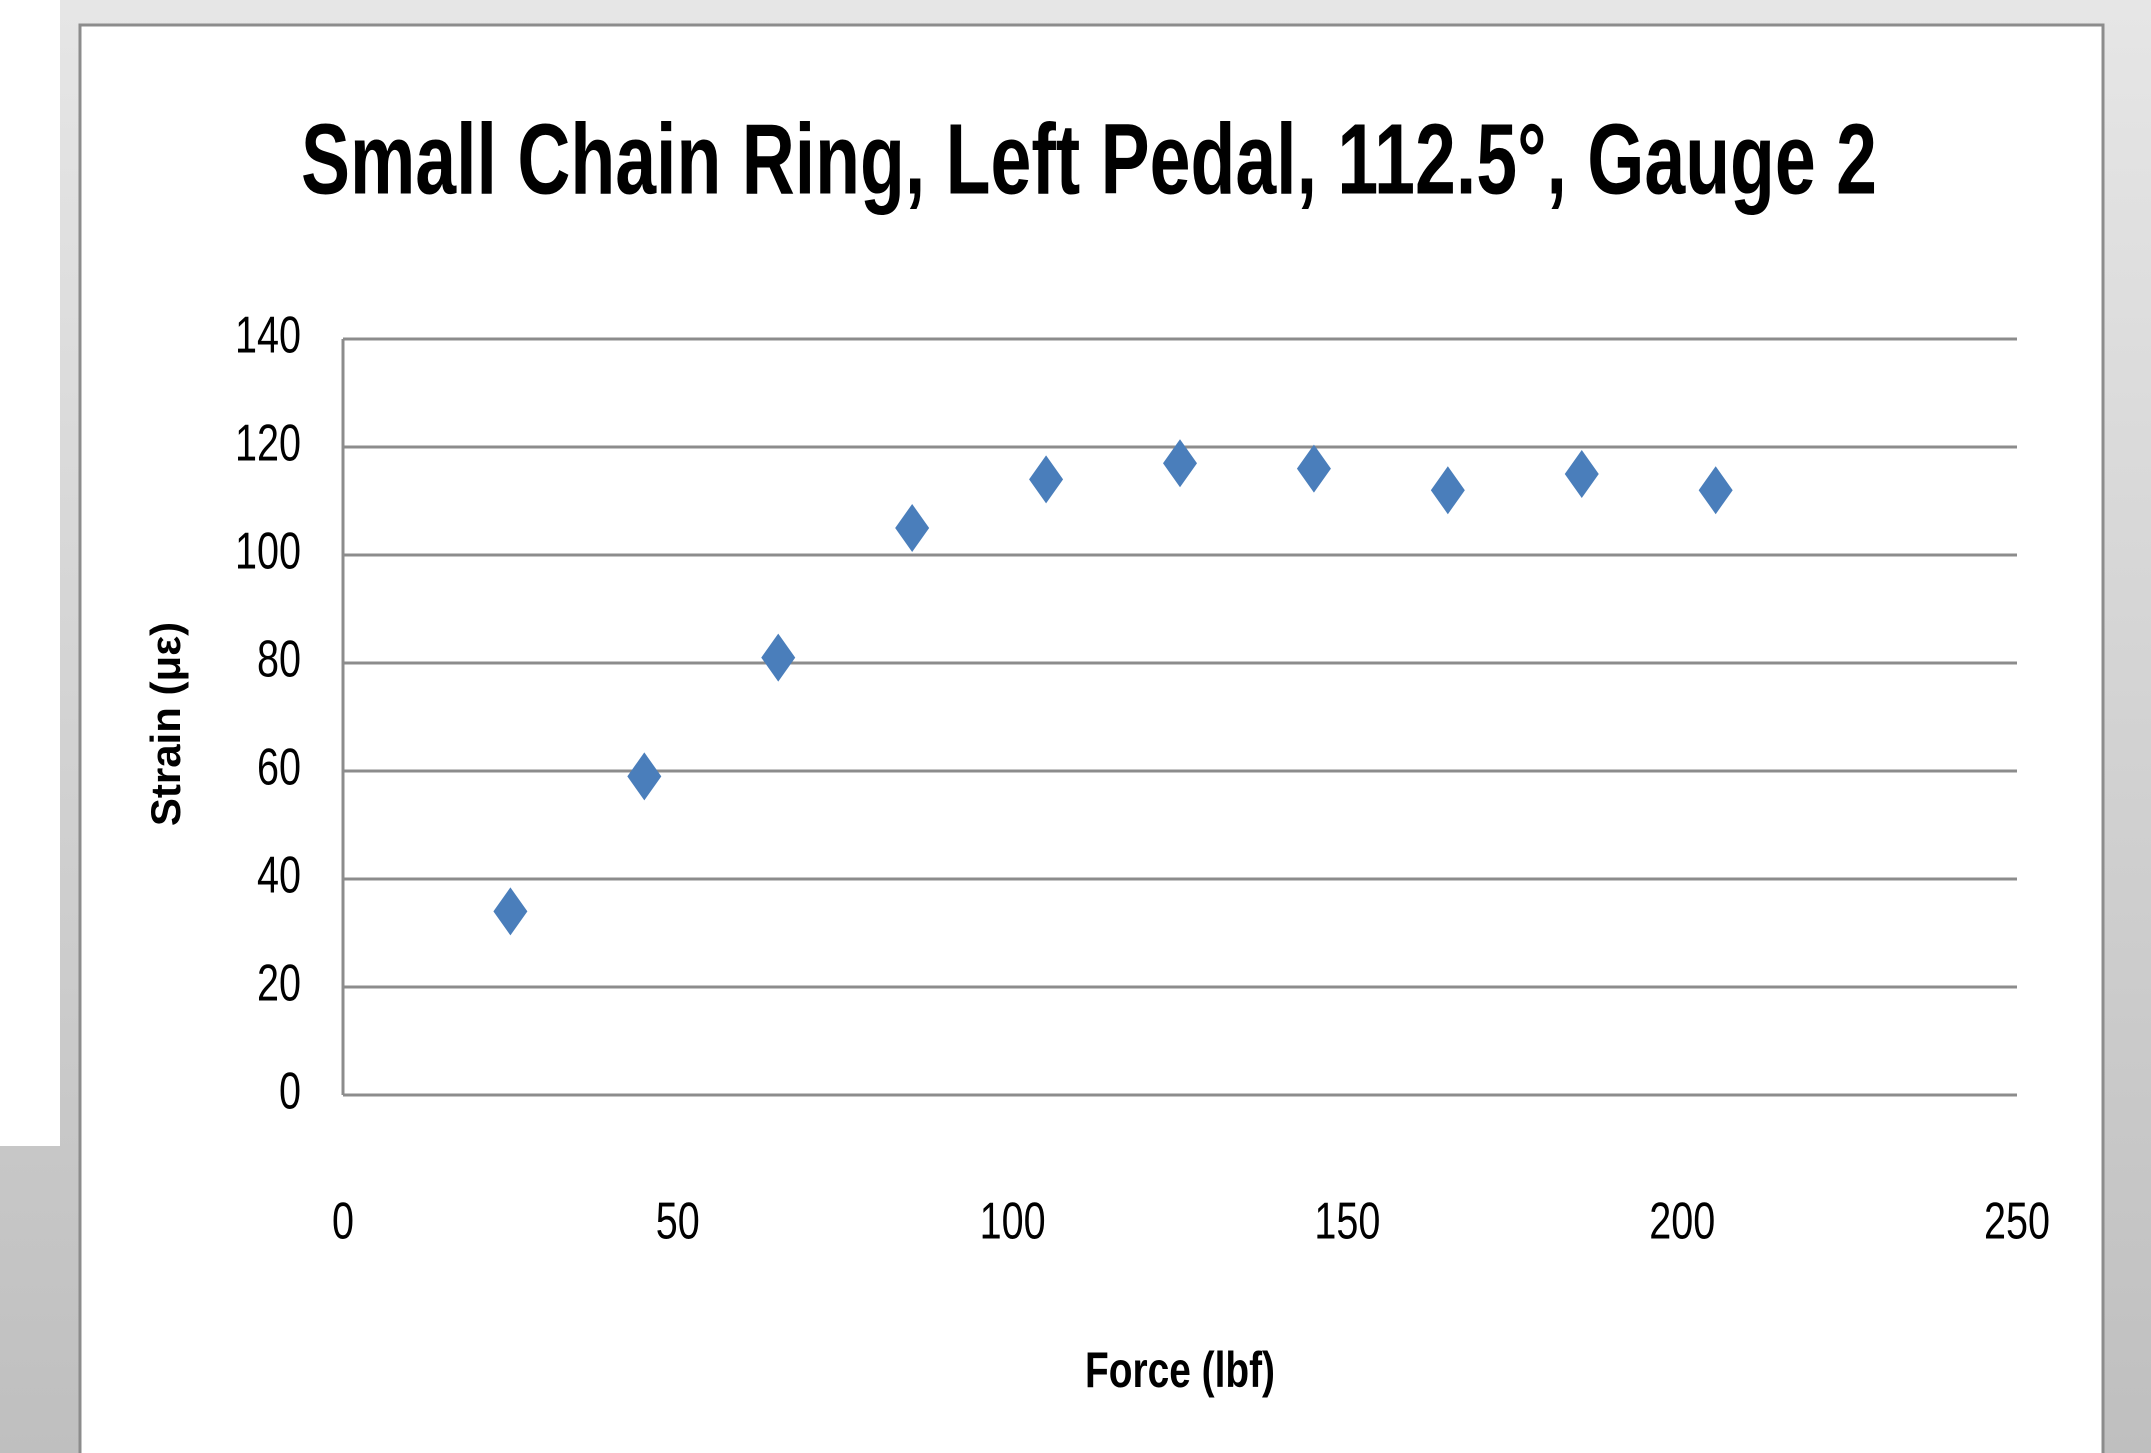 The image size is (2151, 1453). What do you see at coordinates (290, 1092) in the screenshot?
I see `y-tick-label: 0` at bounding box center [290, 1092].